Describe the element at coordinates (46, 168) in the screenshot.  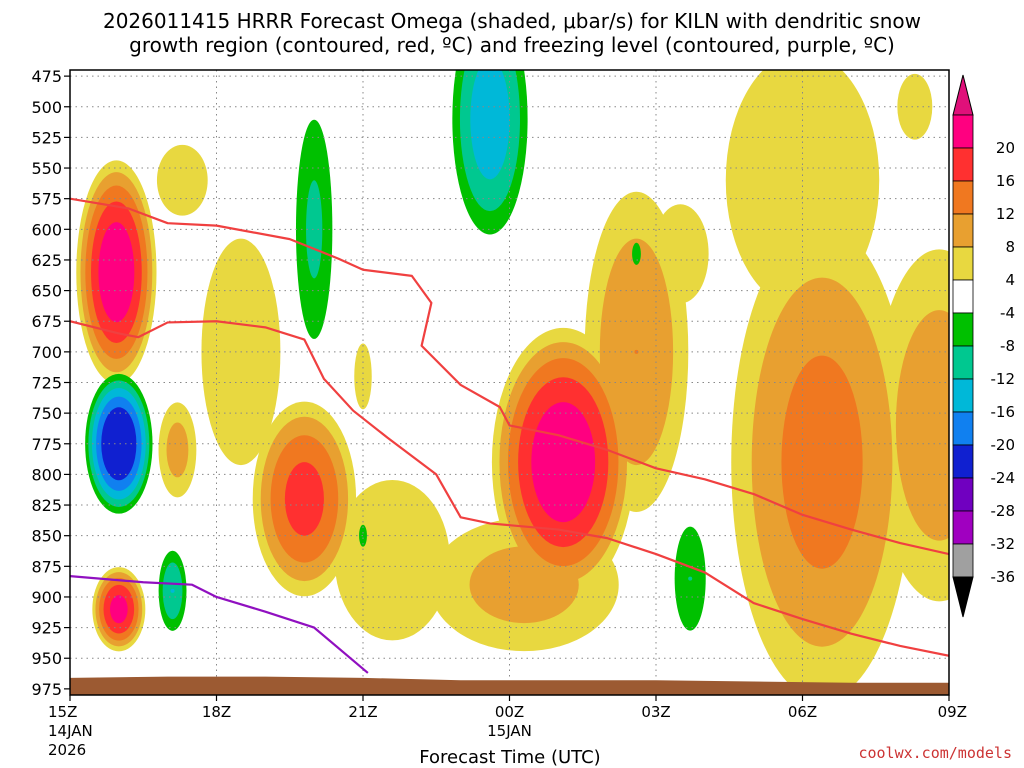
I see `y-tick-label-550: 550` at that location.